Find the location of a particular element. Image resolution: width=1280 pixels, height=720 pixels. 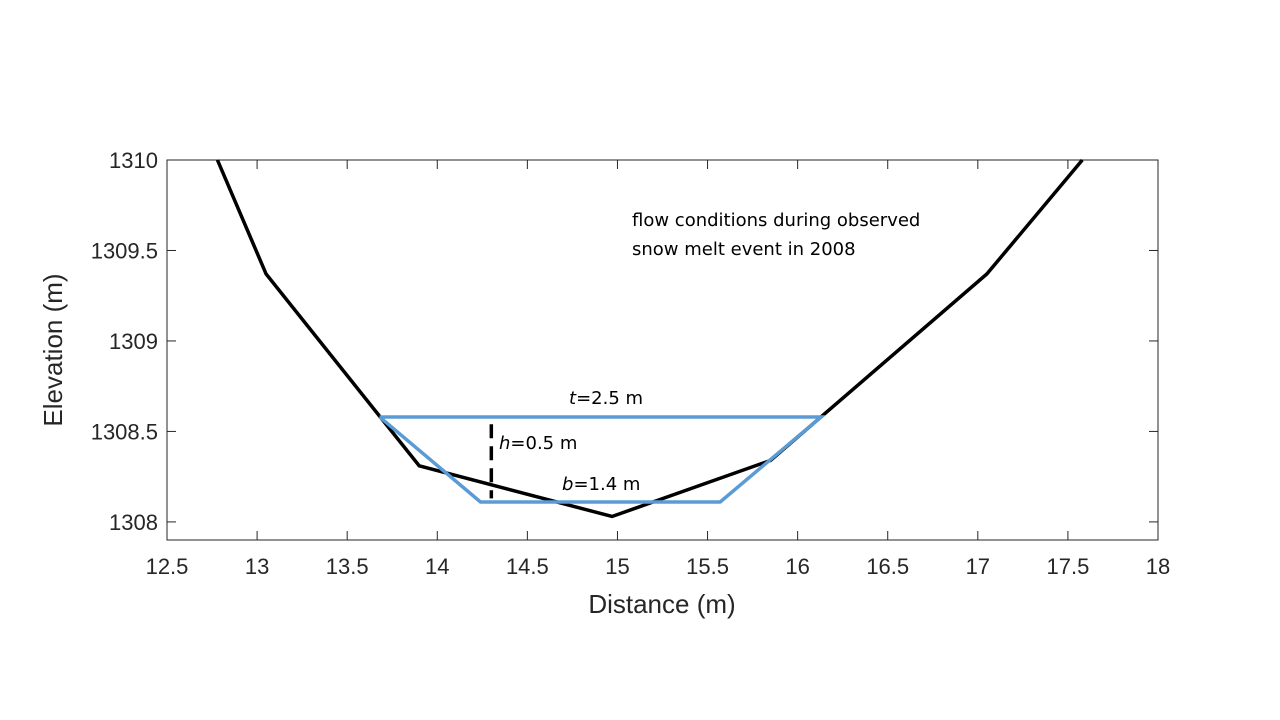

x-tick-label: 13.5 is located at coordinates (347, 566).